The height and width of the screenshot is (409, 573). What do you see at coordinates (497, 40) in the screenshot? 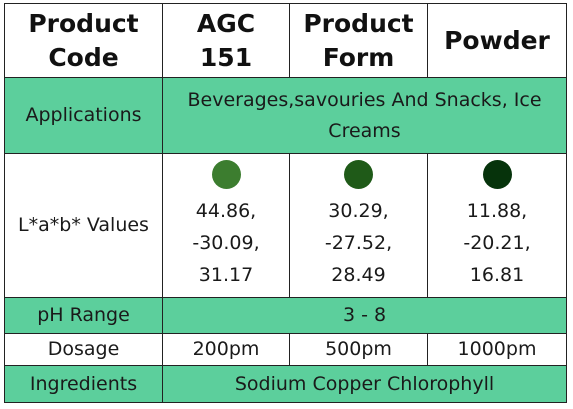
I see `product-form-value: Powder` at bounding box center [497, 40].